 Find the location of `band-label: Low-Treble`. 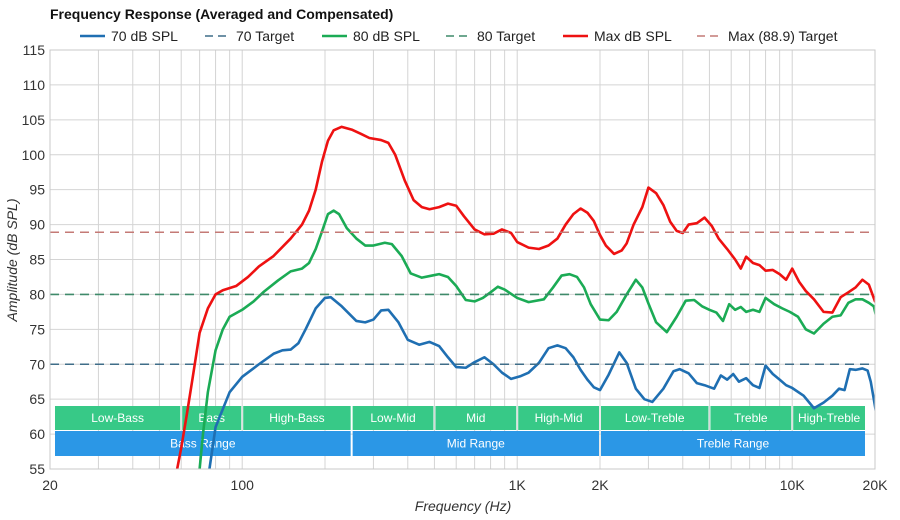

band-label: Low-Treble is located at coordinates (655, 418).